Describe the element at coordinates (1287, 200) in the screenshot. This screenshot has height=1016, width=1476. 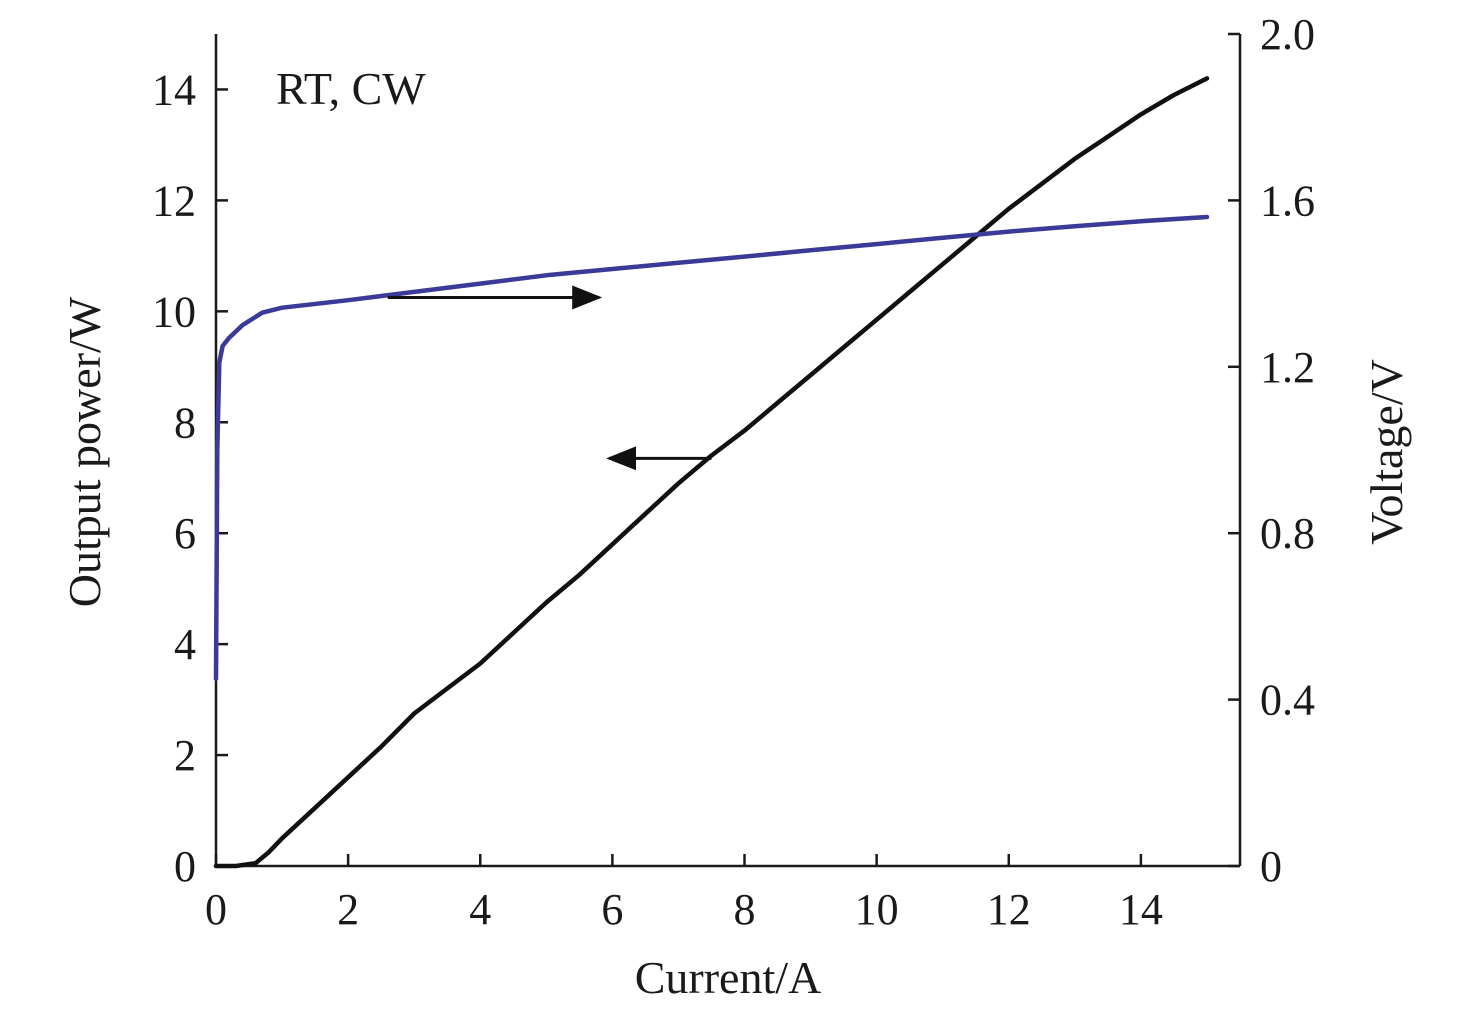
I see `y-right-tick-label-4: 1.6` at that location.